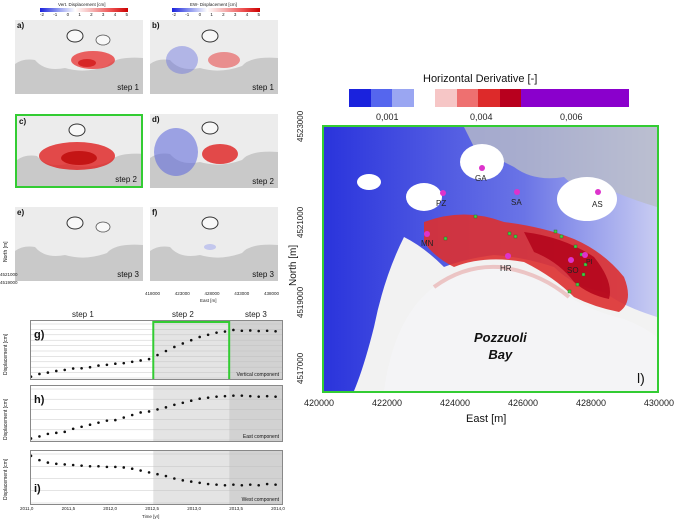 This screenshot has width=680, height=522. Describe the element at coordinates (573, 270) in the screenshot. I see `site-label-so: SO` at that location.